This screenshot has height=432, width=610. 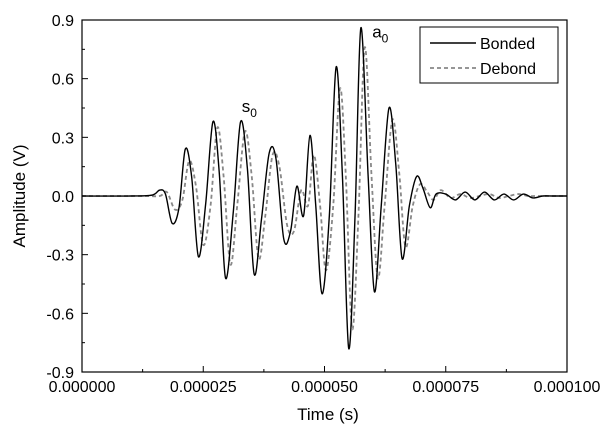 I want to click on x-axis-title: Time (s), so click(x=328, y=414).